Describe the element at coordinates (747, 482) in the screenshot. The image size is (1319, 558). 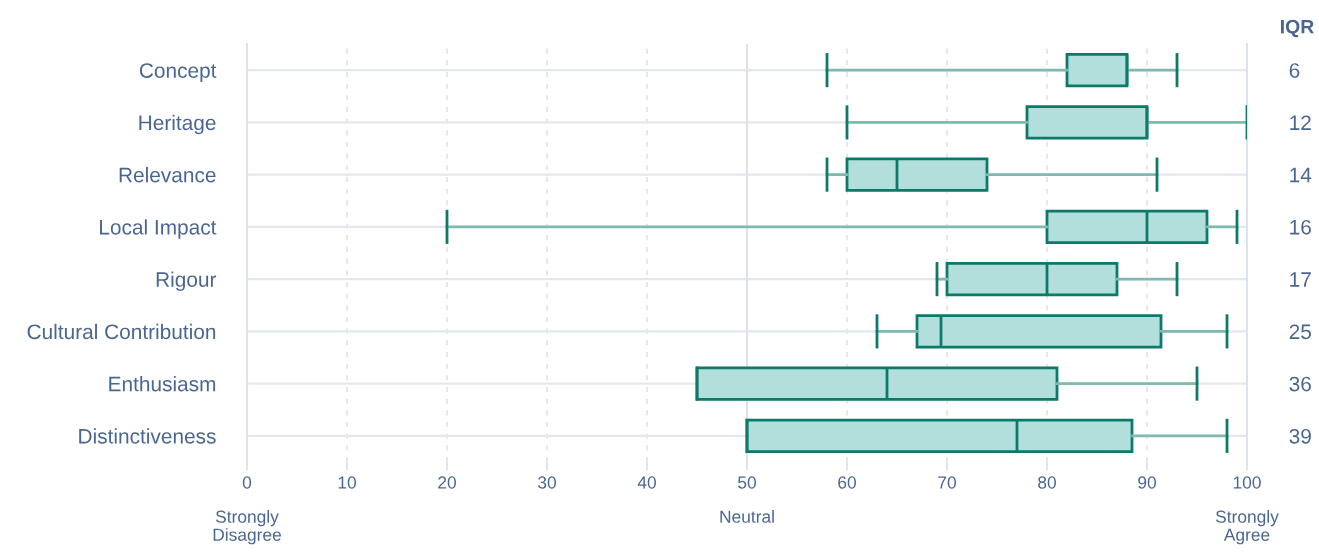
I see `x-tick-label: 50` at that location.